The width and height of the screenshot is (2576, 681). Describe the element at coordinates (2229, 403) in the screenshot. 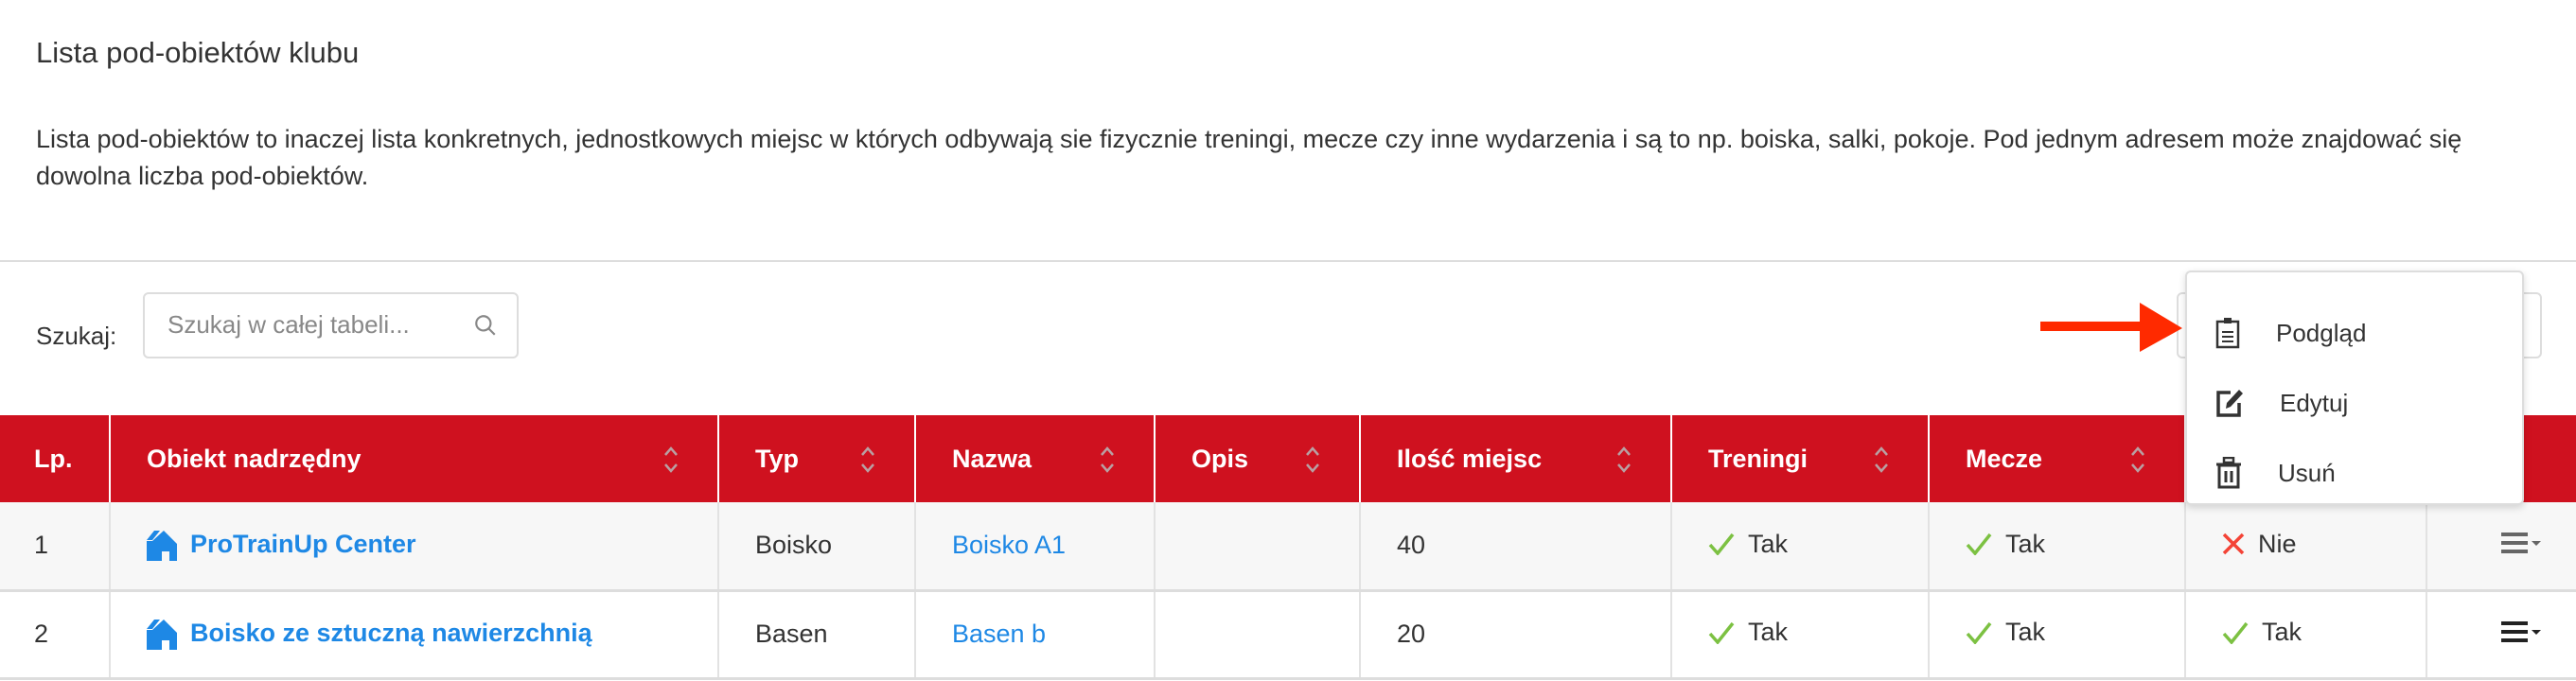

I see `edit-icon` at that location.